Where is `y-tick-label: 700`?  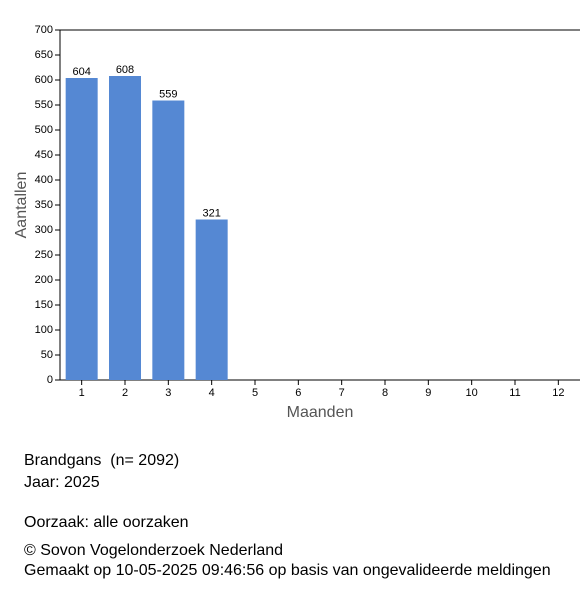 y-tick-label: 700 is located at coordinates (44, 30).